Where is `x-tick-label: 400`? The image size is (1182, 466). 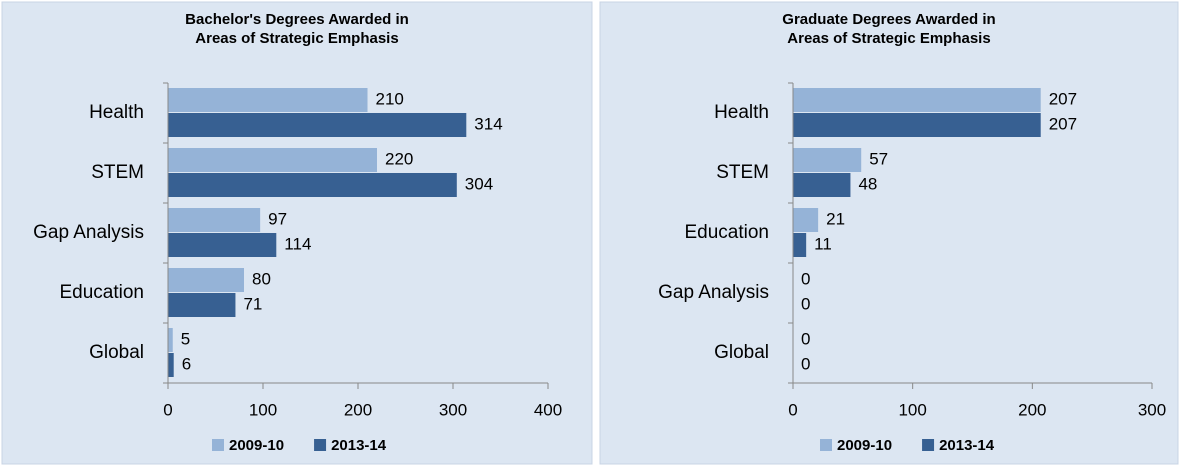 x-tick-label: 400 is located at coordinates (548, 409).